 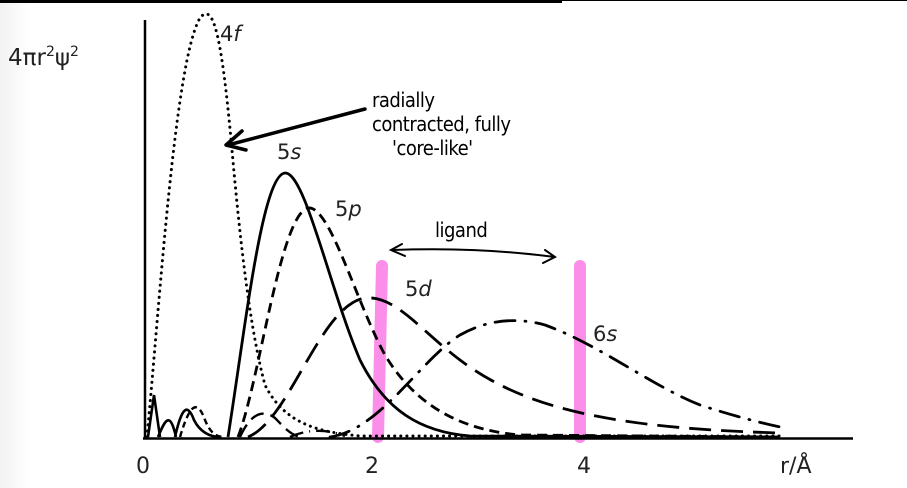 I want to click on inner-lobe-6s, so click(x=317, y=434).